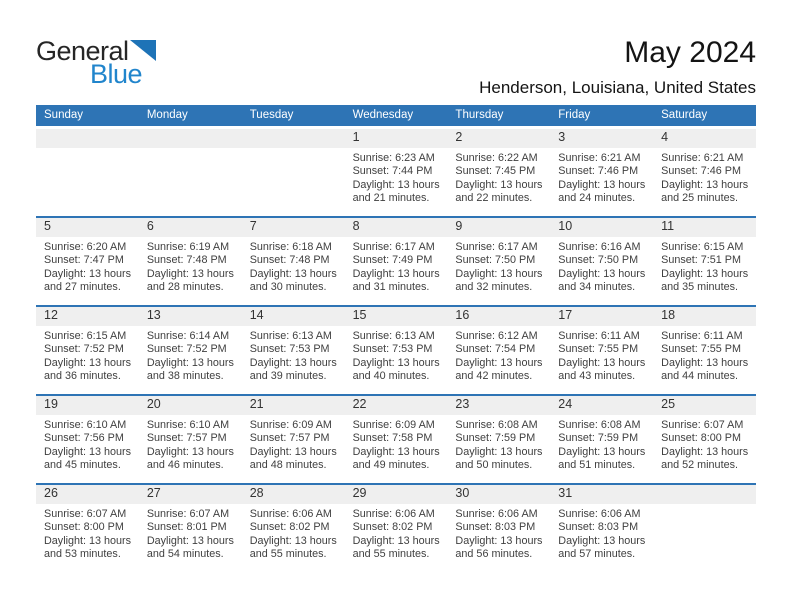 Image resolution: width=792 pixels, height=612 pixels. I want to click on sunrise-text: Sunrise: 6:15 AM, so click(702, 247).